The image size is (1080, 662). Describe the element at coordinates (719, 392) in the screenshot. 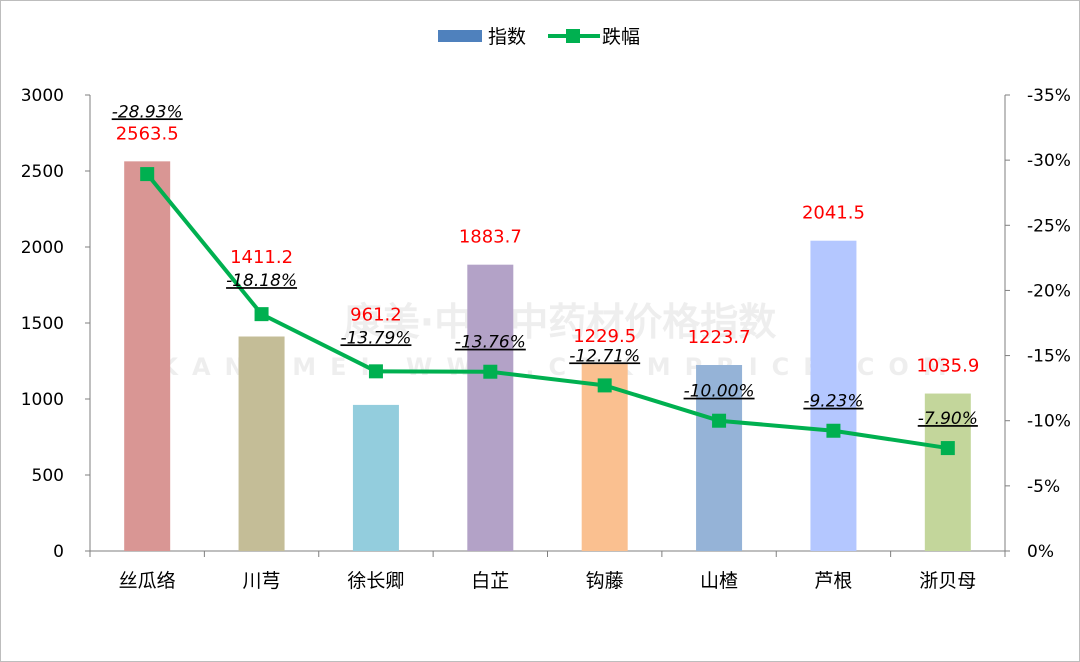

I see `decline-percent-label: -10.00%` at that location.